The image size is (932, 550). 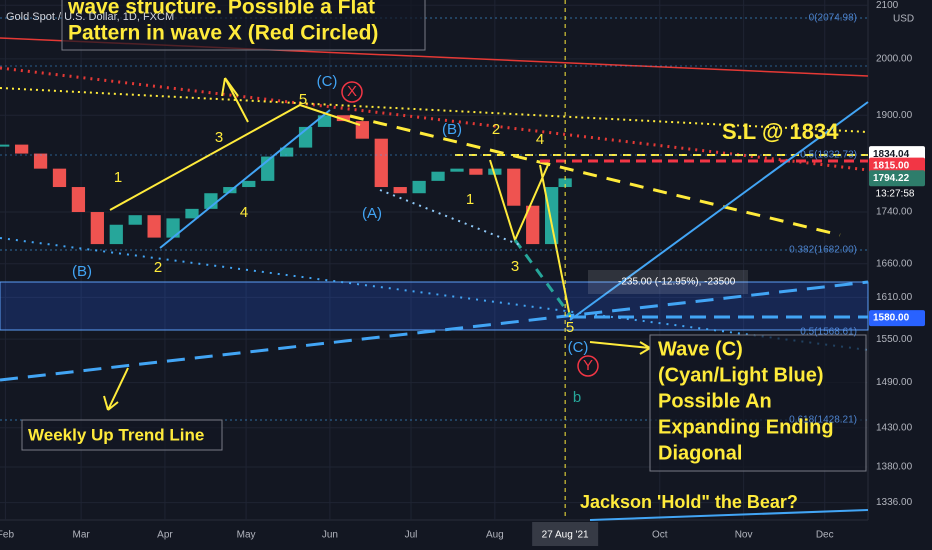 I want to click on x-tick-label: Jun, so click(x=330, y=535).